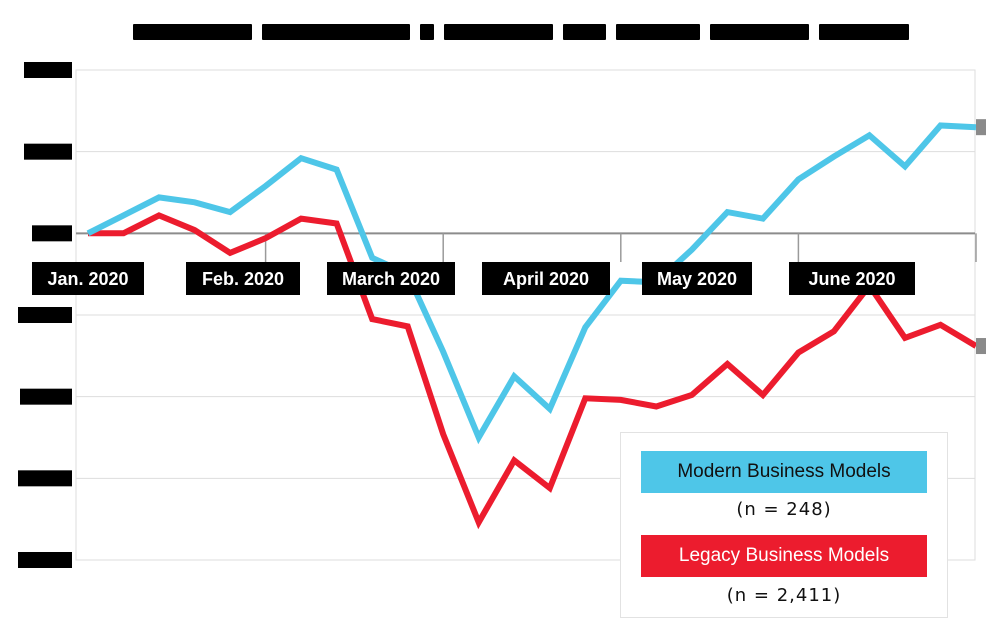 This screenshot has height=641, width=1000. What do you see at coordinates (784, 472) in the screenshot?
I see `legend-entry-modern: Modern Business Models` at bounding box center [784, 472].